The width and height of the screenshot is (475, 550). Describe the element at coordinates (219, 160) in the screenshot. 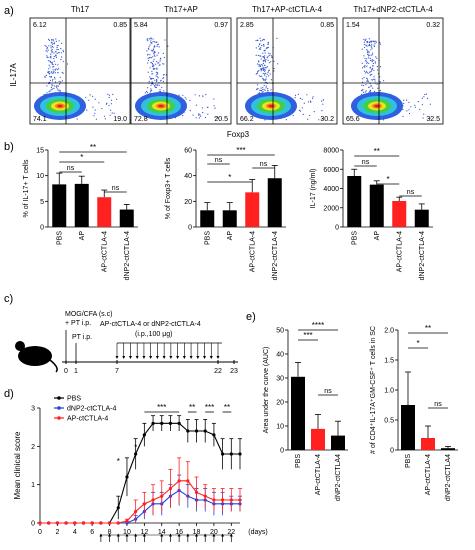

I see `significance-label: ns` at that location.